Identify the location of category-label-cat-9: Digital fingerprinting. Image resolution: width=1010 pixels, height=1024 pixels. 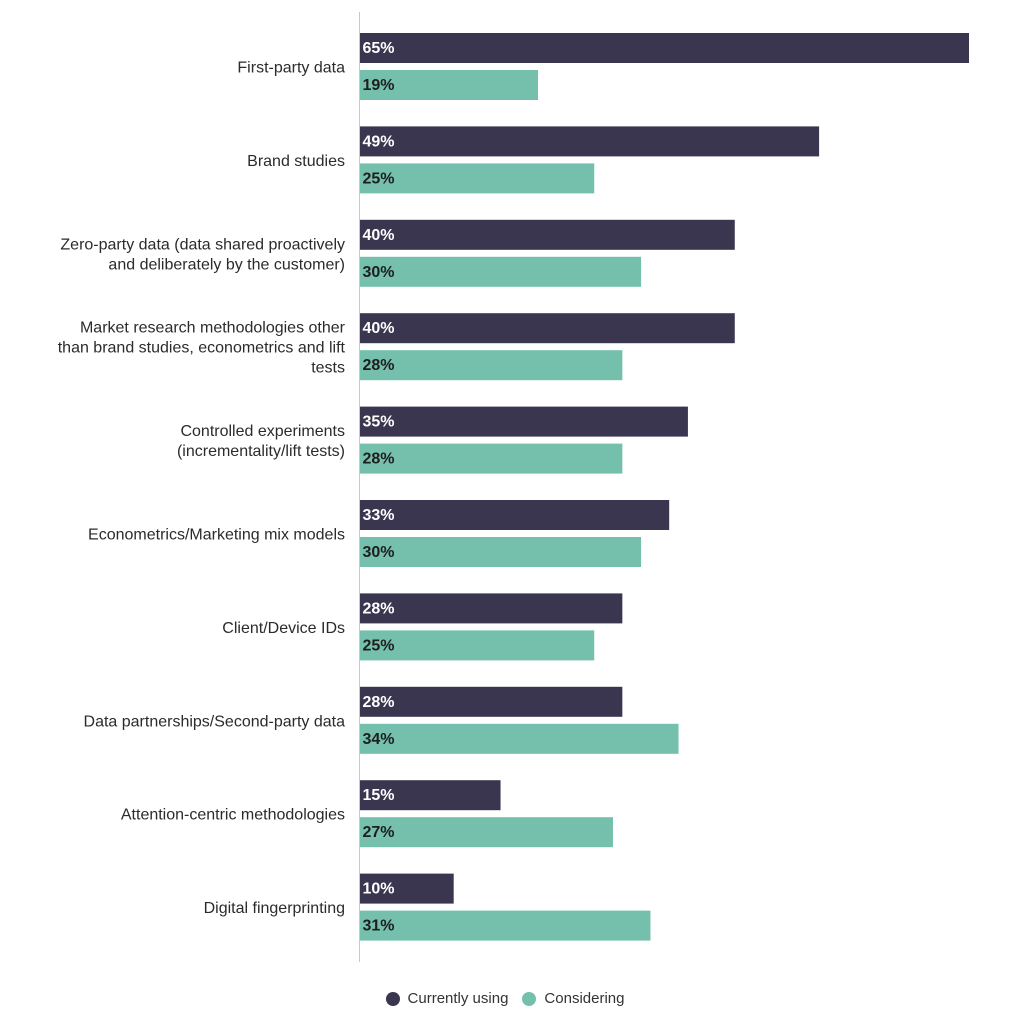
(274, 908).